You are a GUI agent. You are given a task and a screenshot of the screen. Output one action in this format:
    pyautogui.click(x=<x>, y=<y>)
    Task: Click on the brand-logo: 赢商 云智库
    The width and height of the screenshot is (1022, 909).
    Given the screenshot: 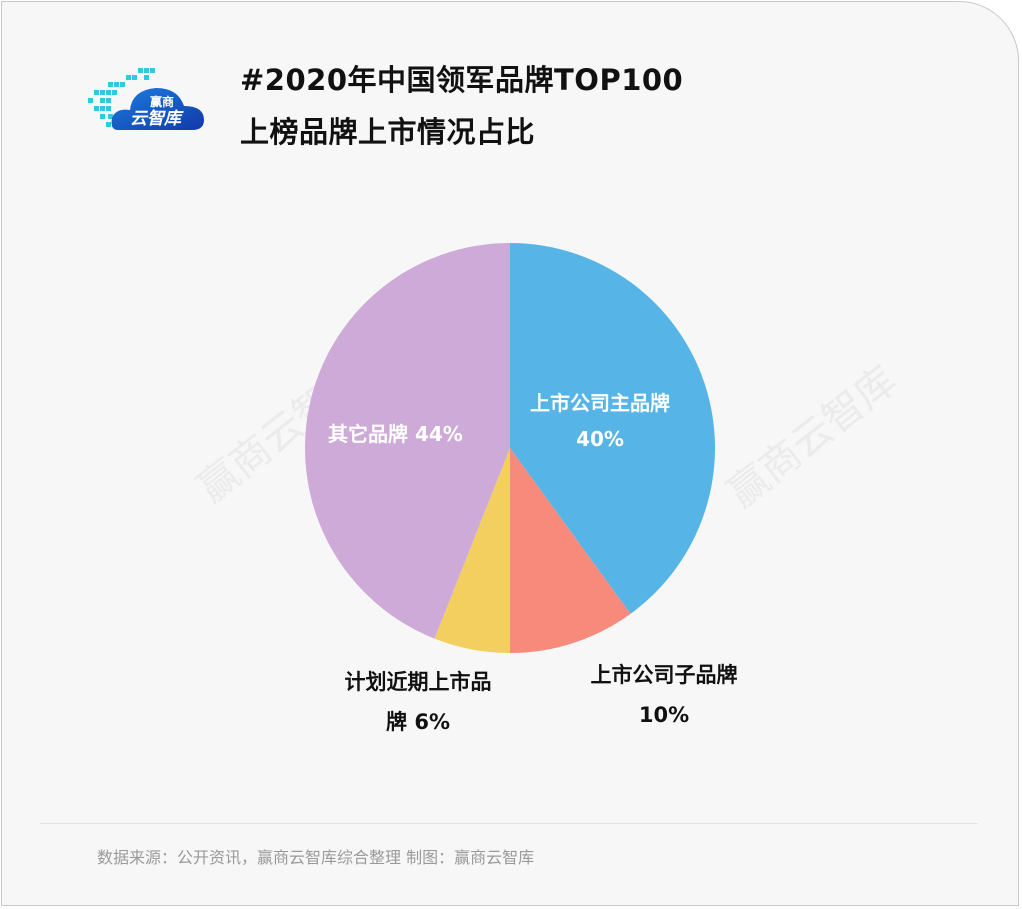 What is the action you would take?
    pyautogui.click(x=148, y=102)
    